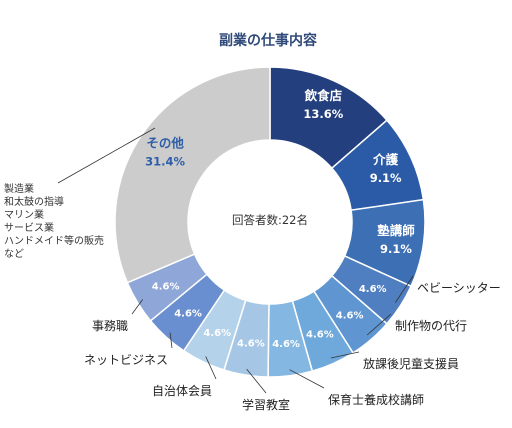 The width and height of the screenshot is (512, 428). I want to click on callout-label: 放課後児童支援員, so click(411, 363).